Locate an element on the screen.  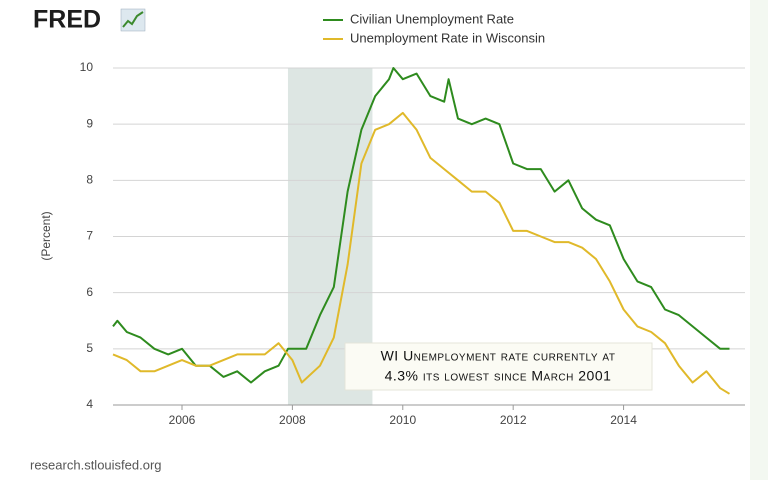
annotation-box is located at coordinates (498, 366).